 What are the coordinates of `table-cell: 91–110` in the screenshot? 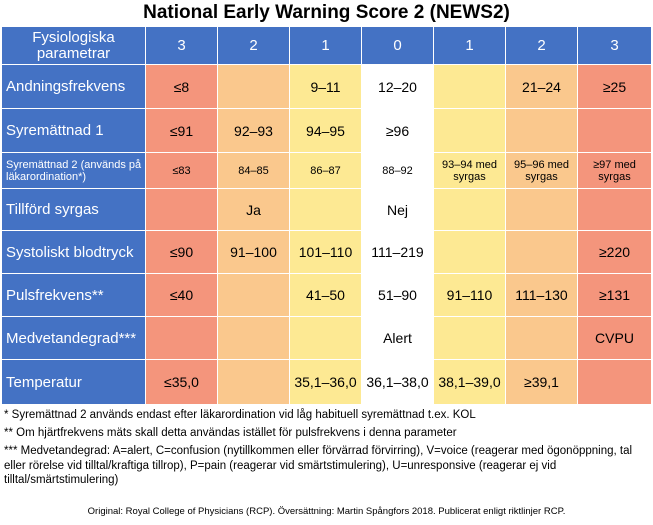 It's located at (469, 295).